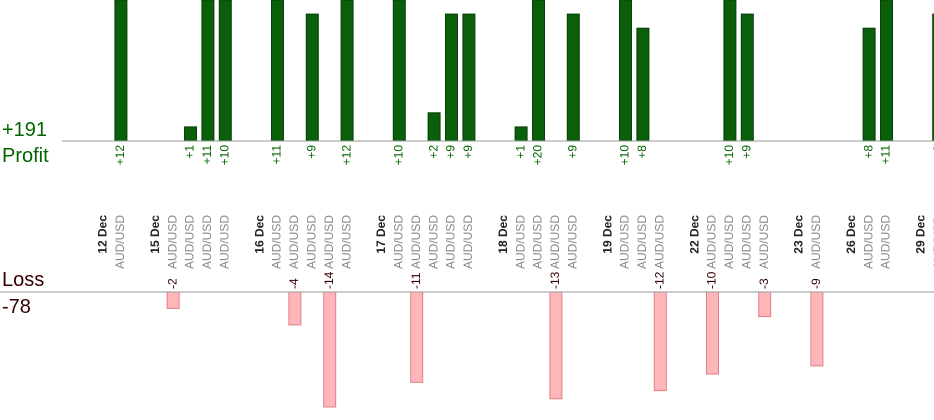 The height and width of the screenshot is (420, 934). What do you see at coordinates (25, 156) in the screenshot?
I see `profit-label: Profit` at bounding box center [25, 156].